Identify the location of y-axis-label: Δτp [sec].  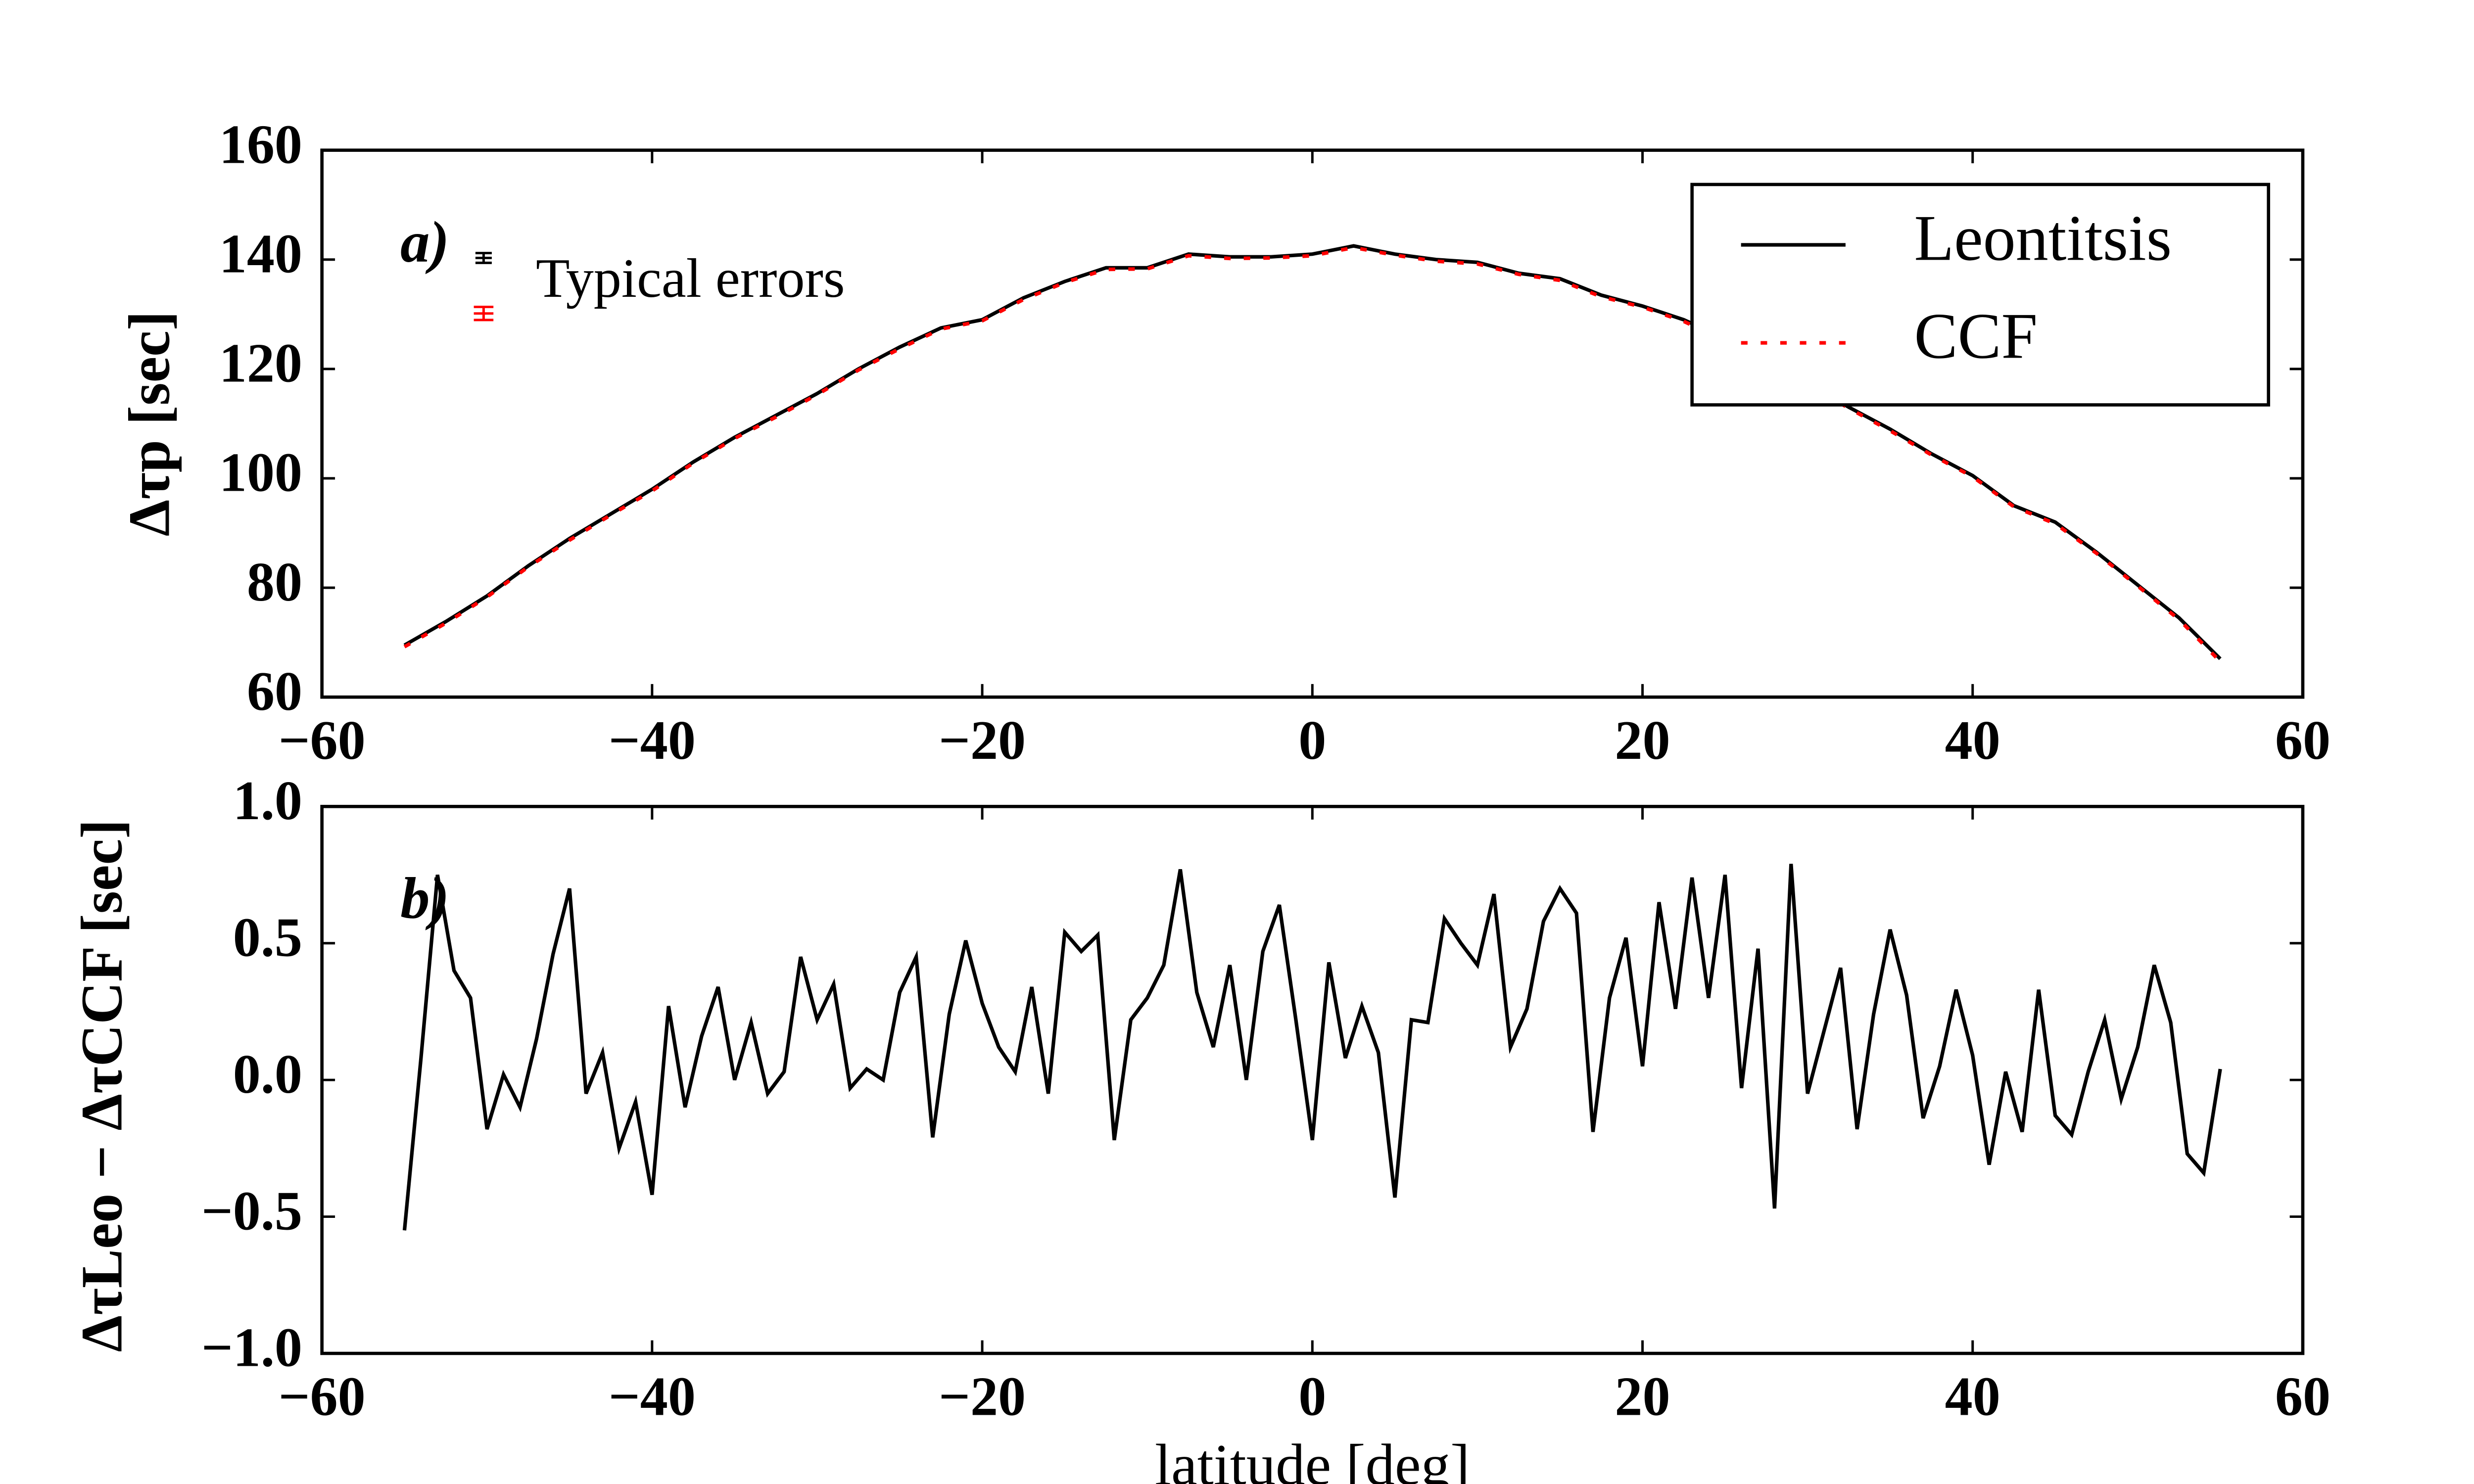
(149, 424).